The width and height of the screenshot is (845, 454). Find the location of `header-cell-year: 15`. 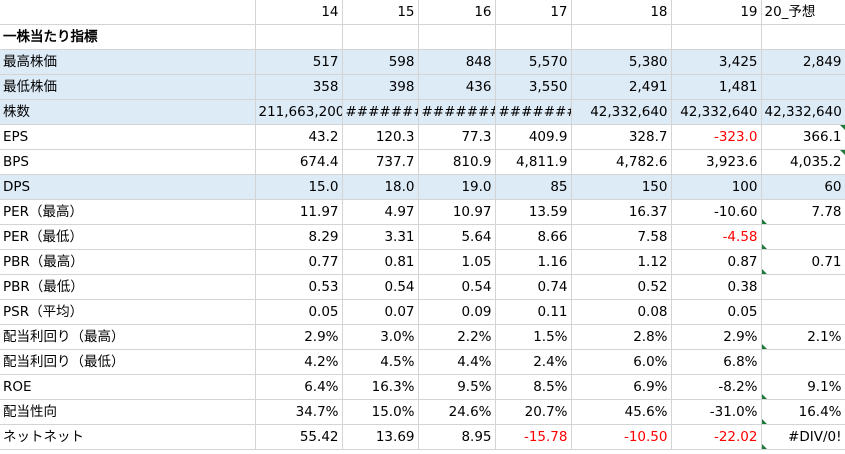

header-cell-year: 15 is located at coordinates (380, 12).